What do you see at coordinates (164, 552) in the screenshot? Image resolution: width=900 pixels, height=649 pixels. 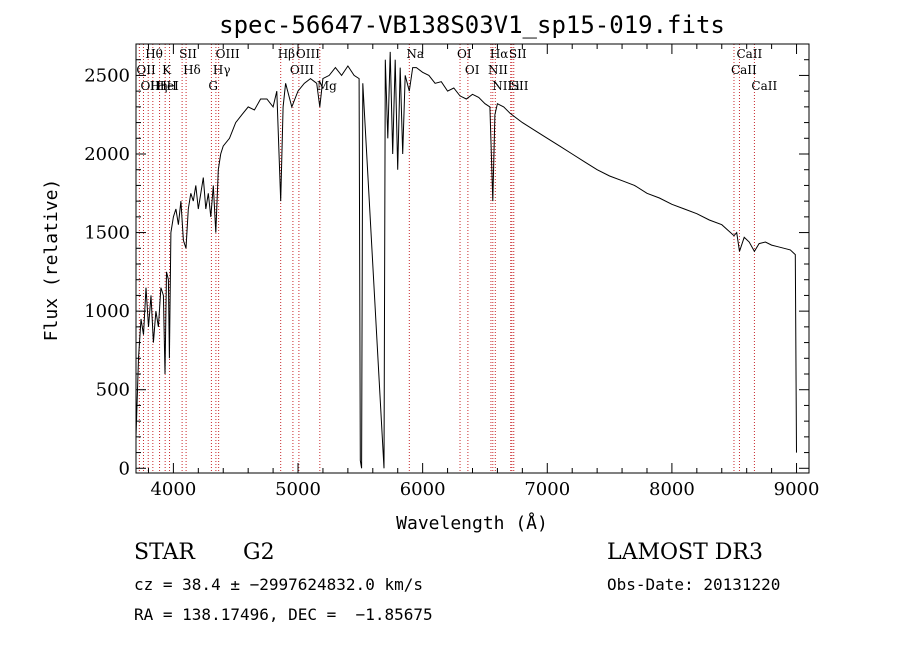 I see `object-class: STAR` at bounding box center [164, 552].